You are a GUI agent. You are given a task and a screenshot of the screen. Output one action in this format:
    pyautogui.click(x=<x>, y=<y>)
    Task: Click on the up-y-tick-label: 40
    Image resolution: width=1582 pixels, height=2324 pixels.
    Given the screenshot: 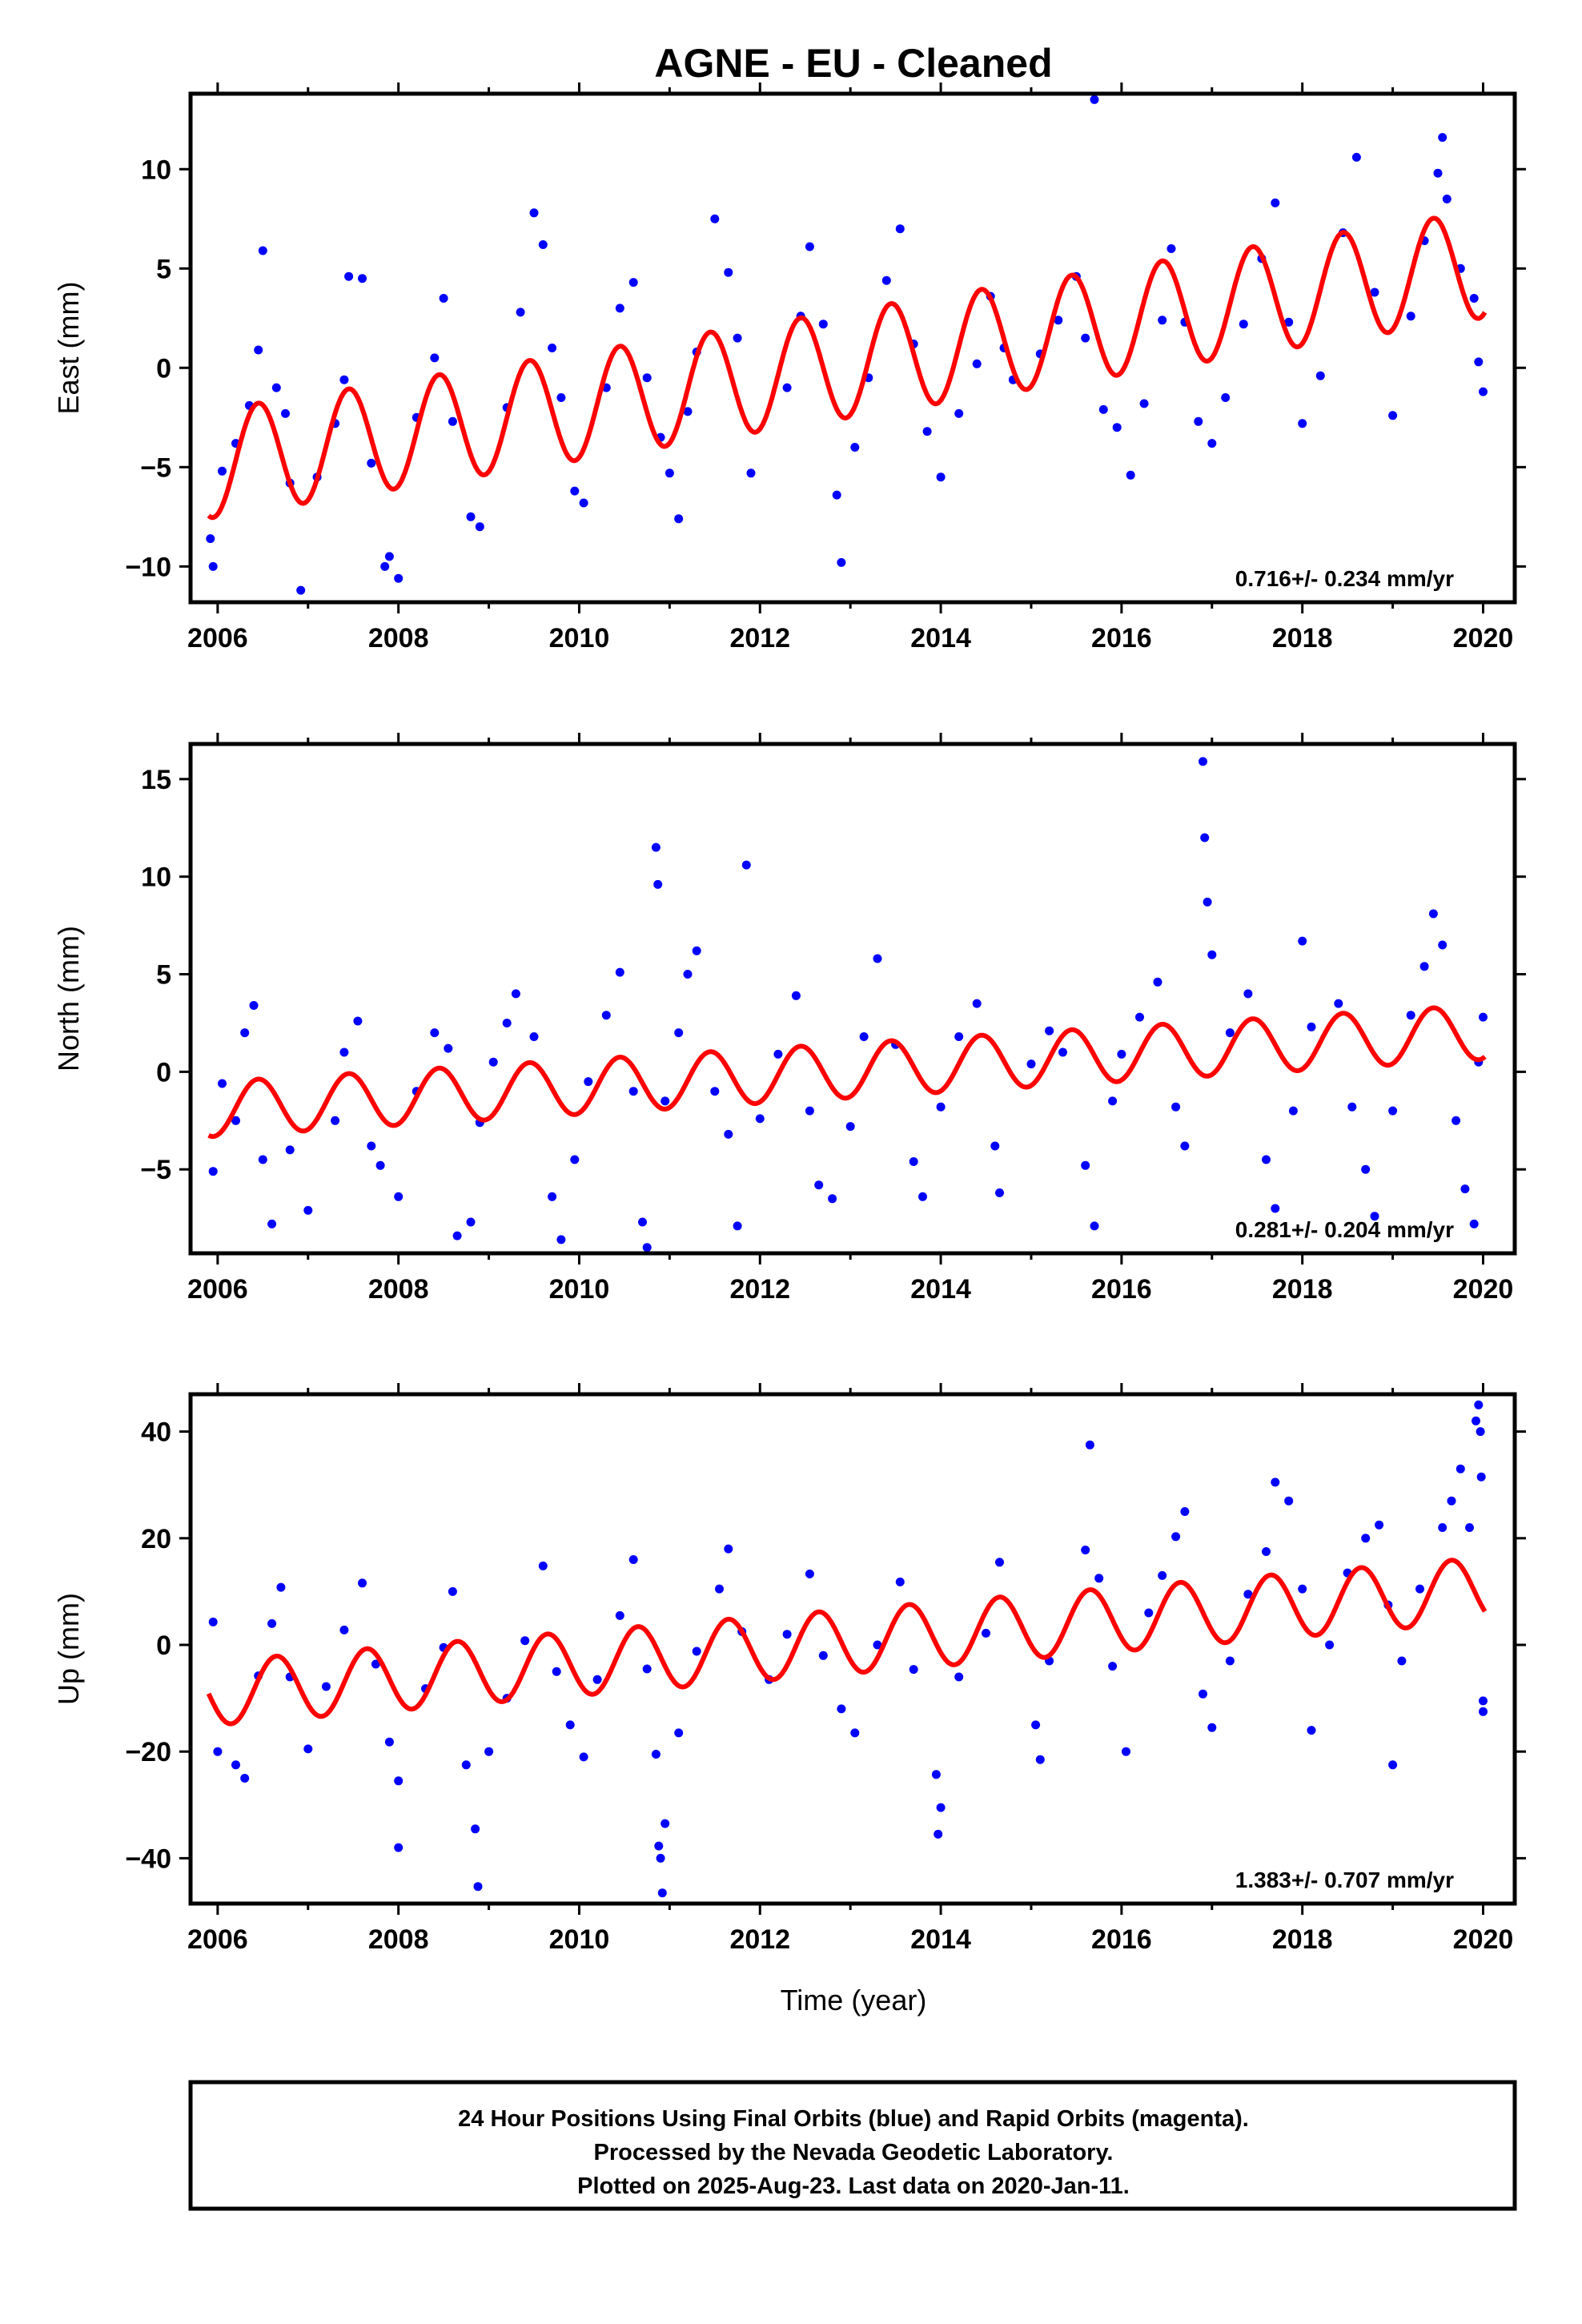 What is the action you would take?
    pyautogui.click(x=156, y=1432)
    